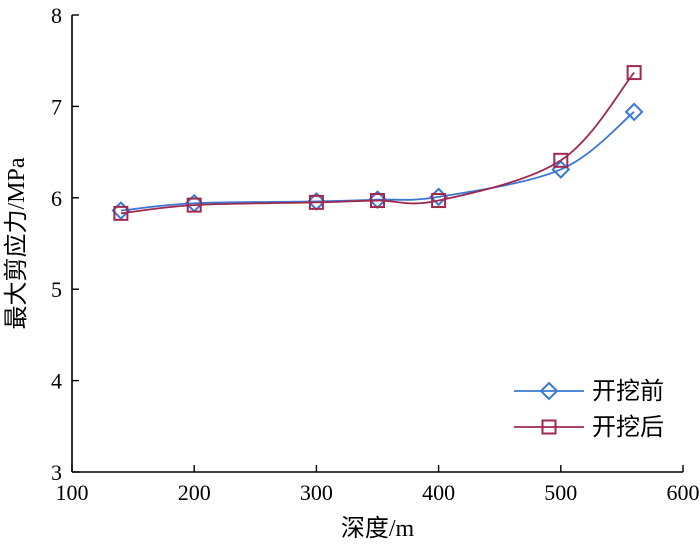 This screenshot has width=700, height=545. I want to click on legend-label: 开挖后, so click(628, 427).